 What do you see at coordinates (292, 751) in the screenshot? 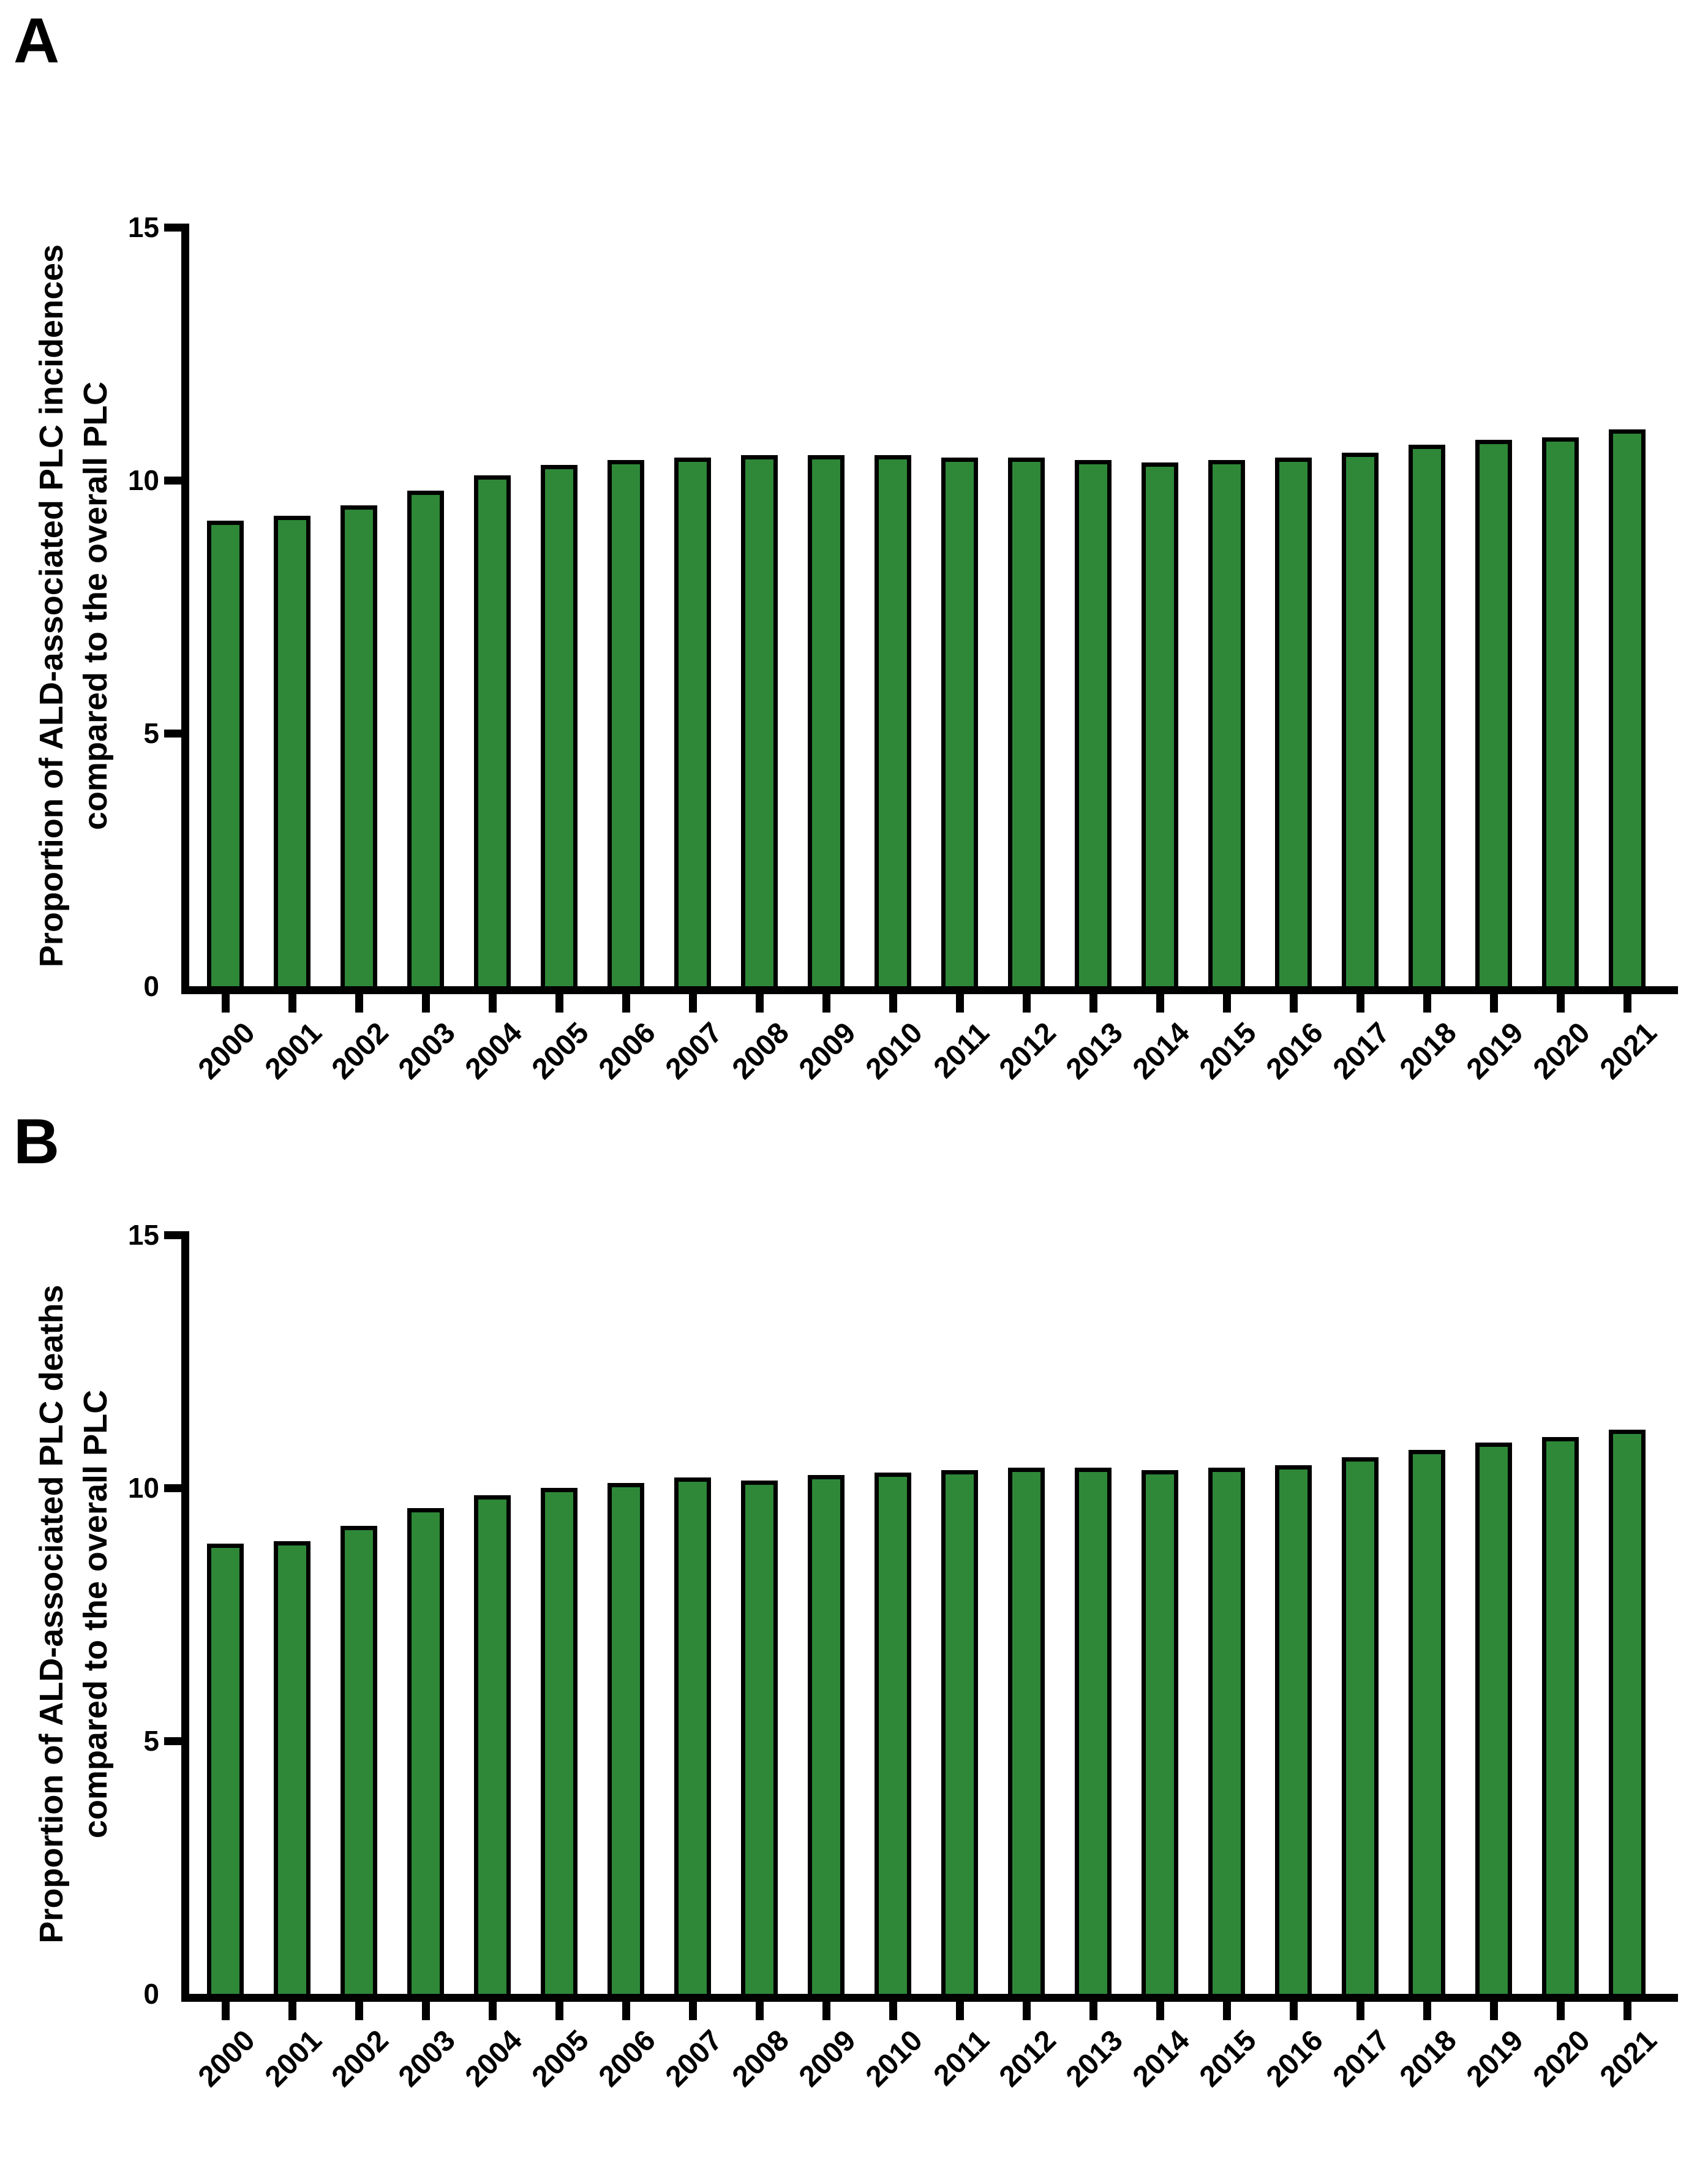
I see `bar-A-2001` at bounding box center [292, 751].